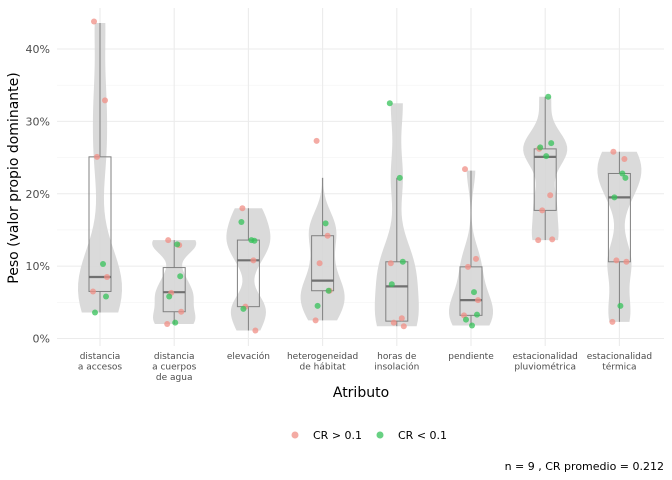  Describe the element at coordinates (471, 357) in the screenshot. I see `x-tick-label: pendiente` at that location.